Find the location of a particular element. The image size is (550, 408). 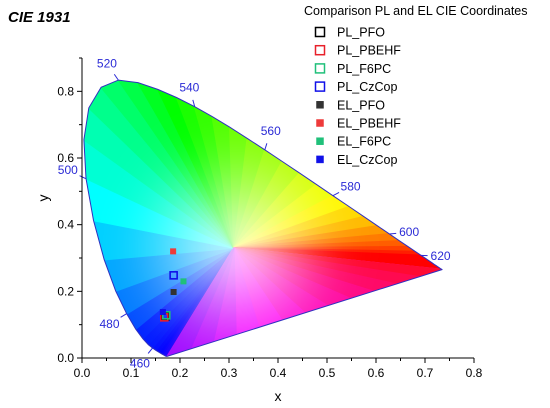

legend-label-el-pbehf: EL_PBEHF is located at coordinates (369, 124).